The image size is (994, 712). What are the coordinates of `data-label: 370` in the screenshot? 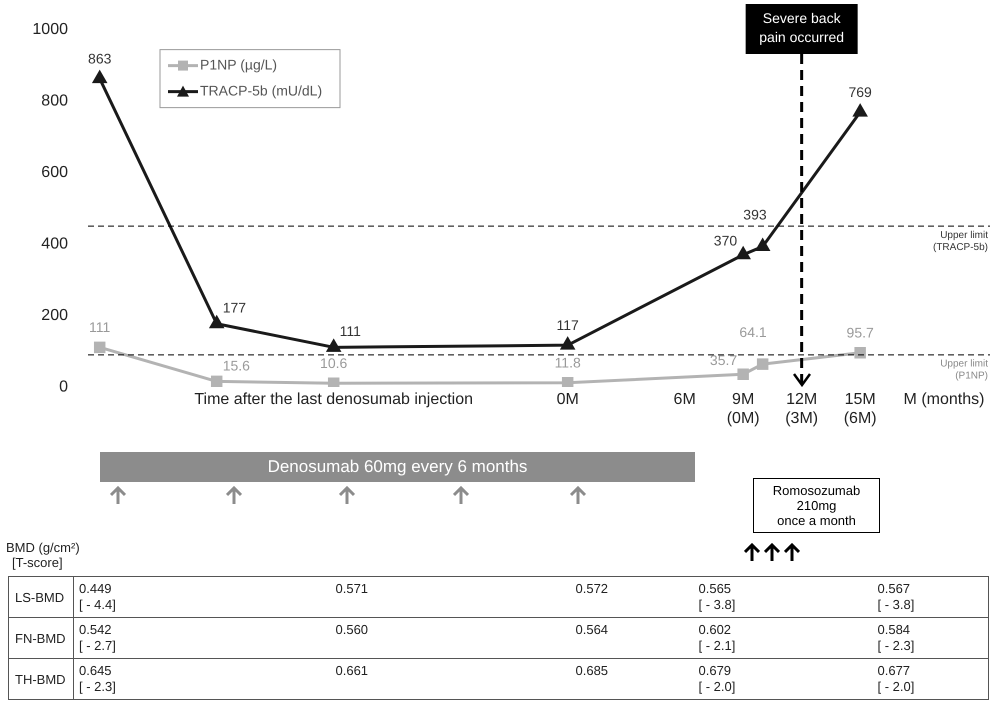 It's located at (726, 240).